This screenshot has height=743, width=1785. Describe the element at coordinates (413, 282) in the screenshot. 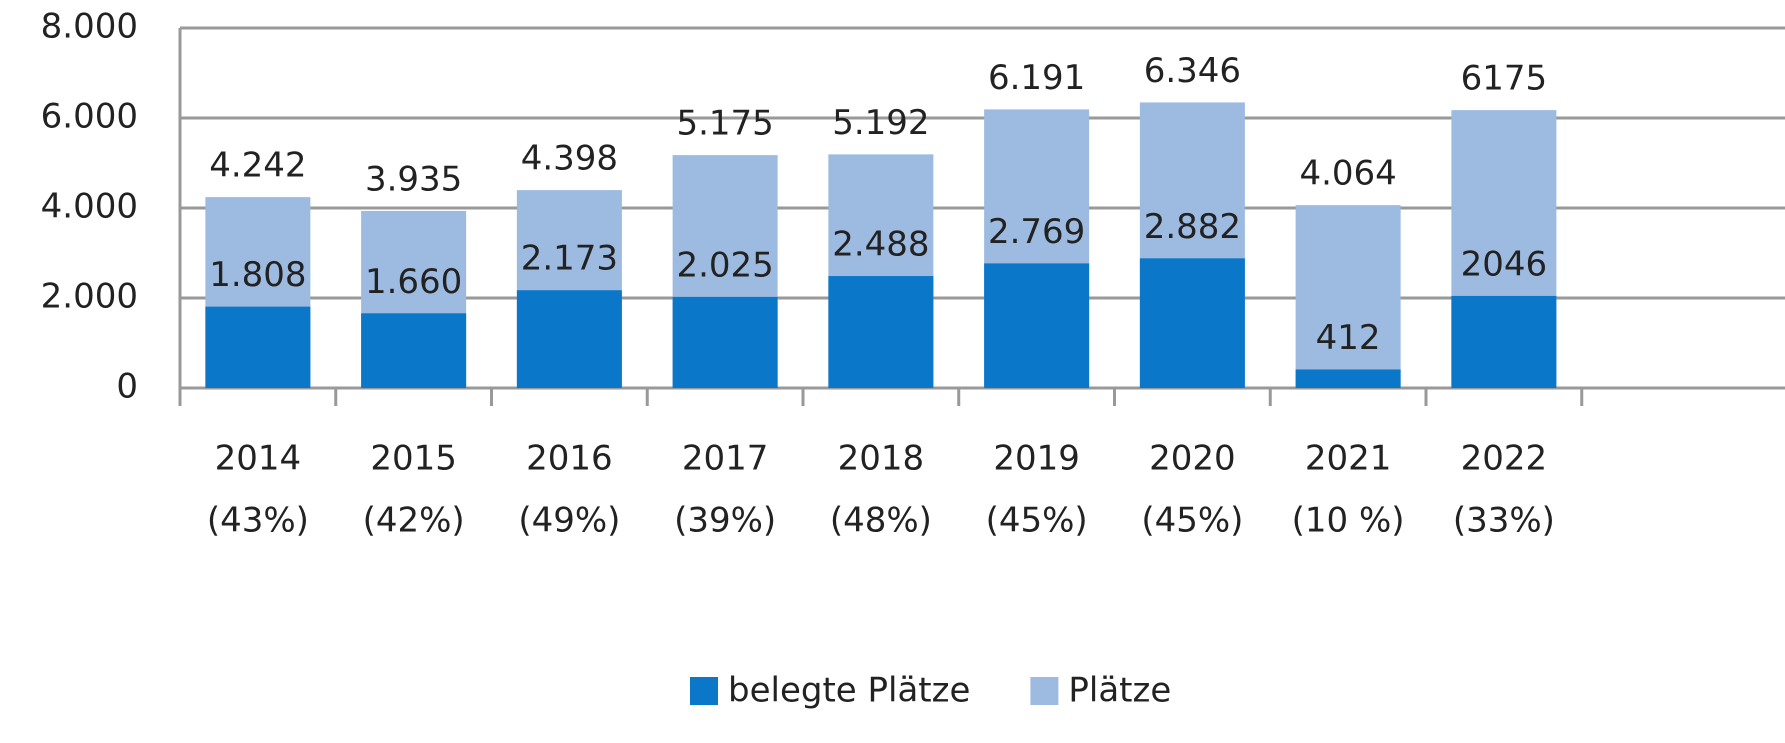

I see `data-label: 1.660` at that location.